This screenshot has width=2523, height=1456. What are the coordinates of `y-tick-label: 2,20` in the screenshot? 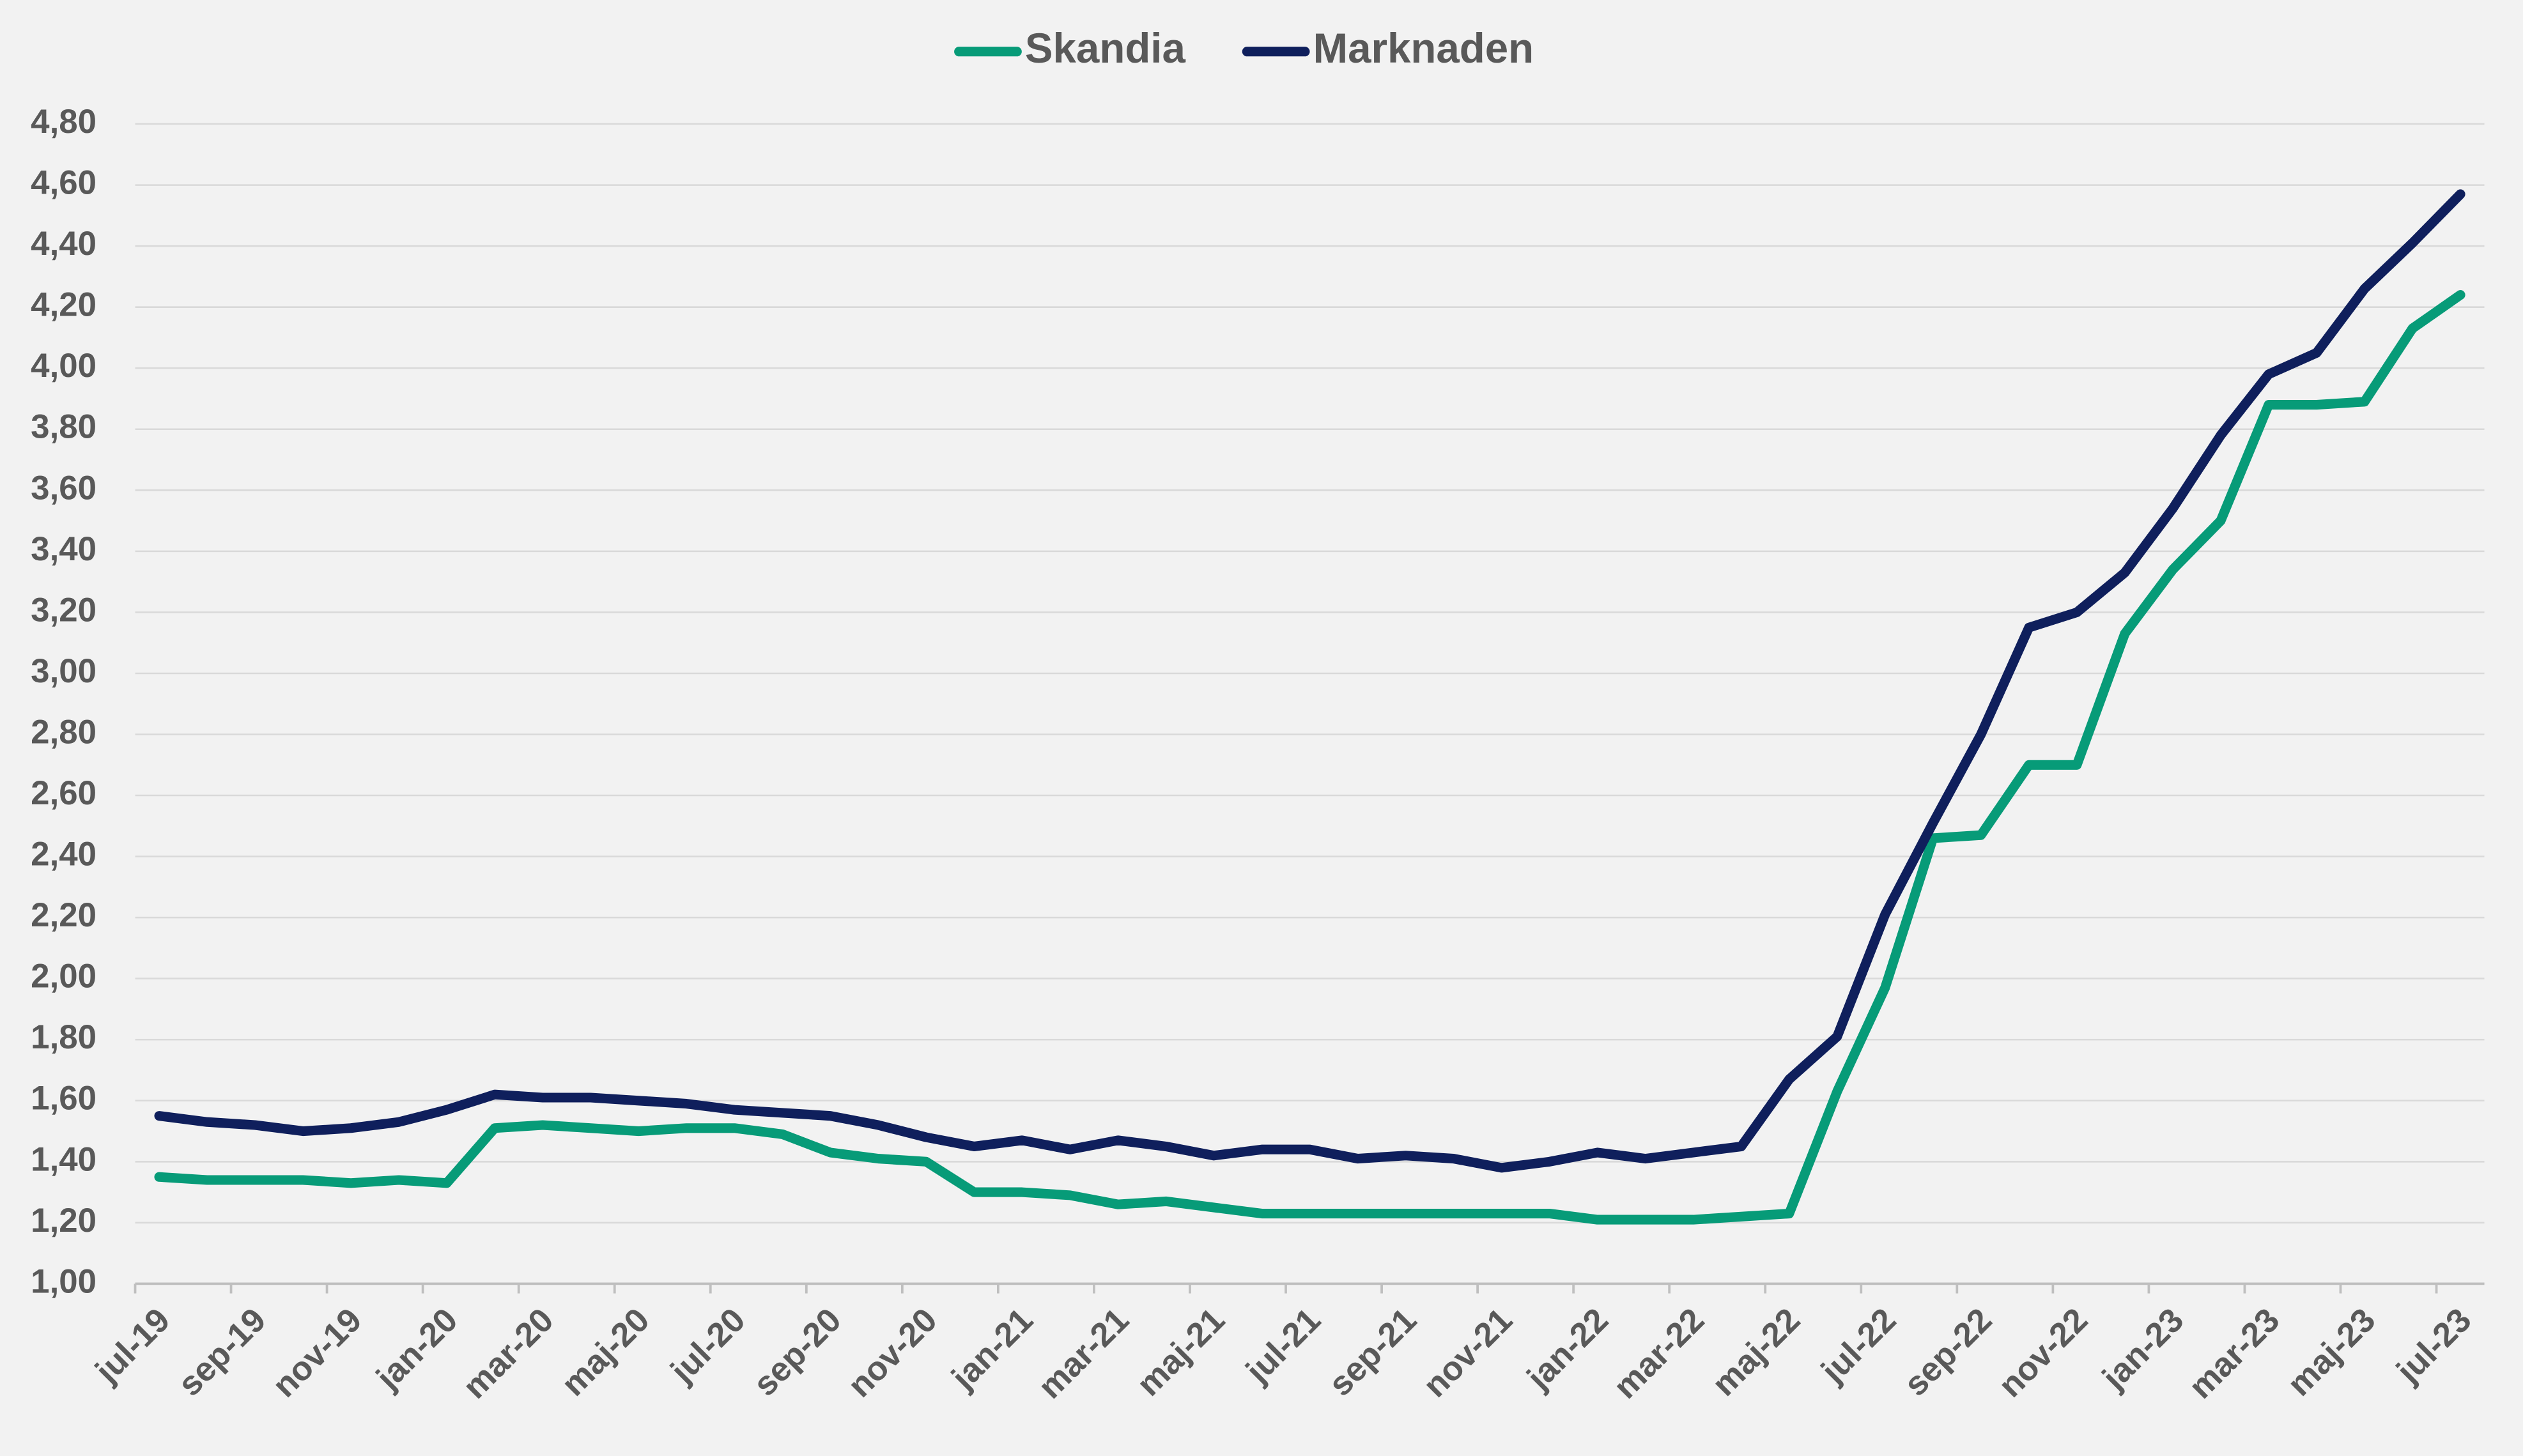 It's located at (64, 915).